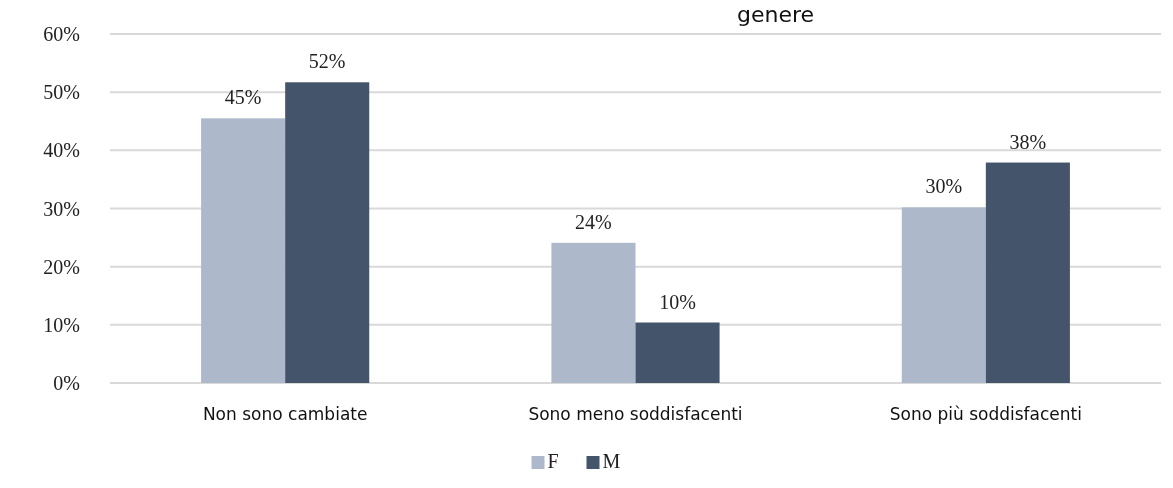 Image resolution: width=1173 pixels, height=488 pixels. I want to click on data-label: 38%, so click(1028, 141).